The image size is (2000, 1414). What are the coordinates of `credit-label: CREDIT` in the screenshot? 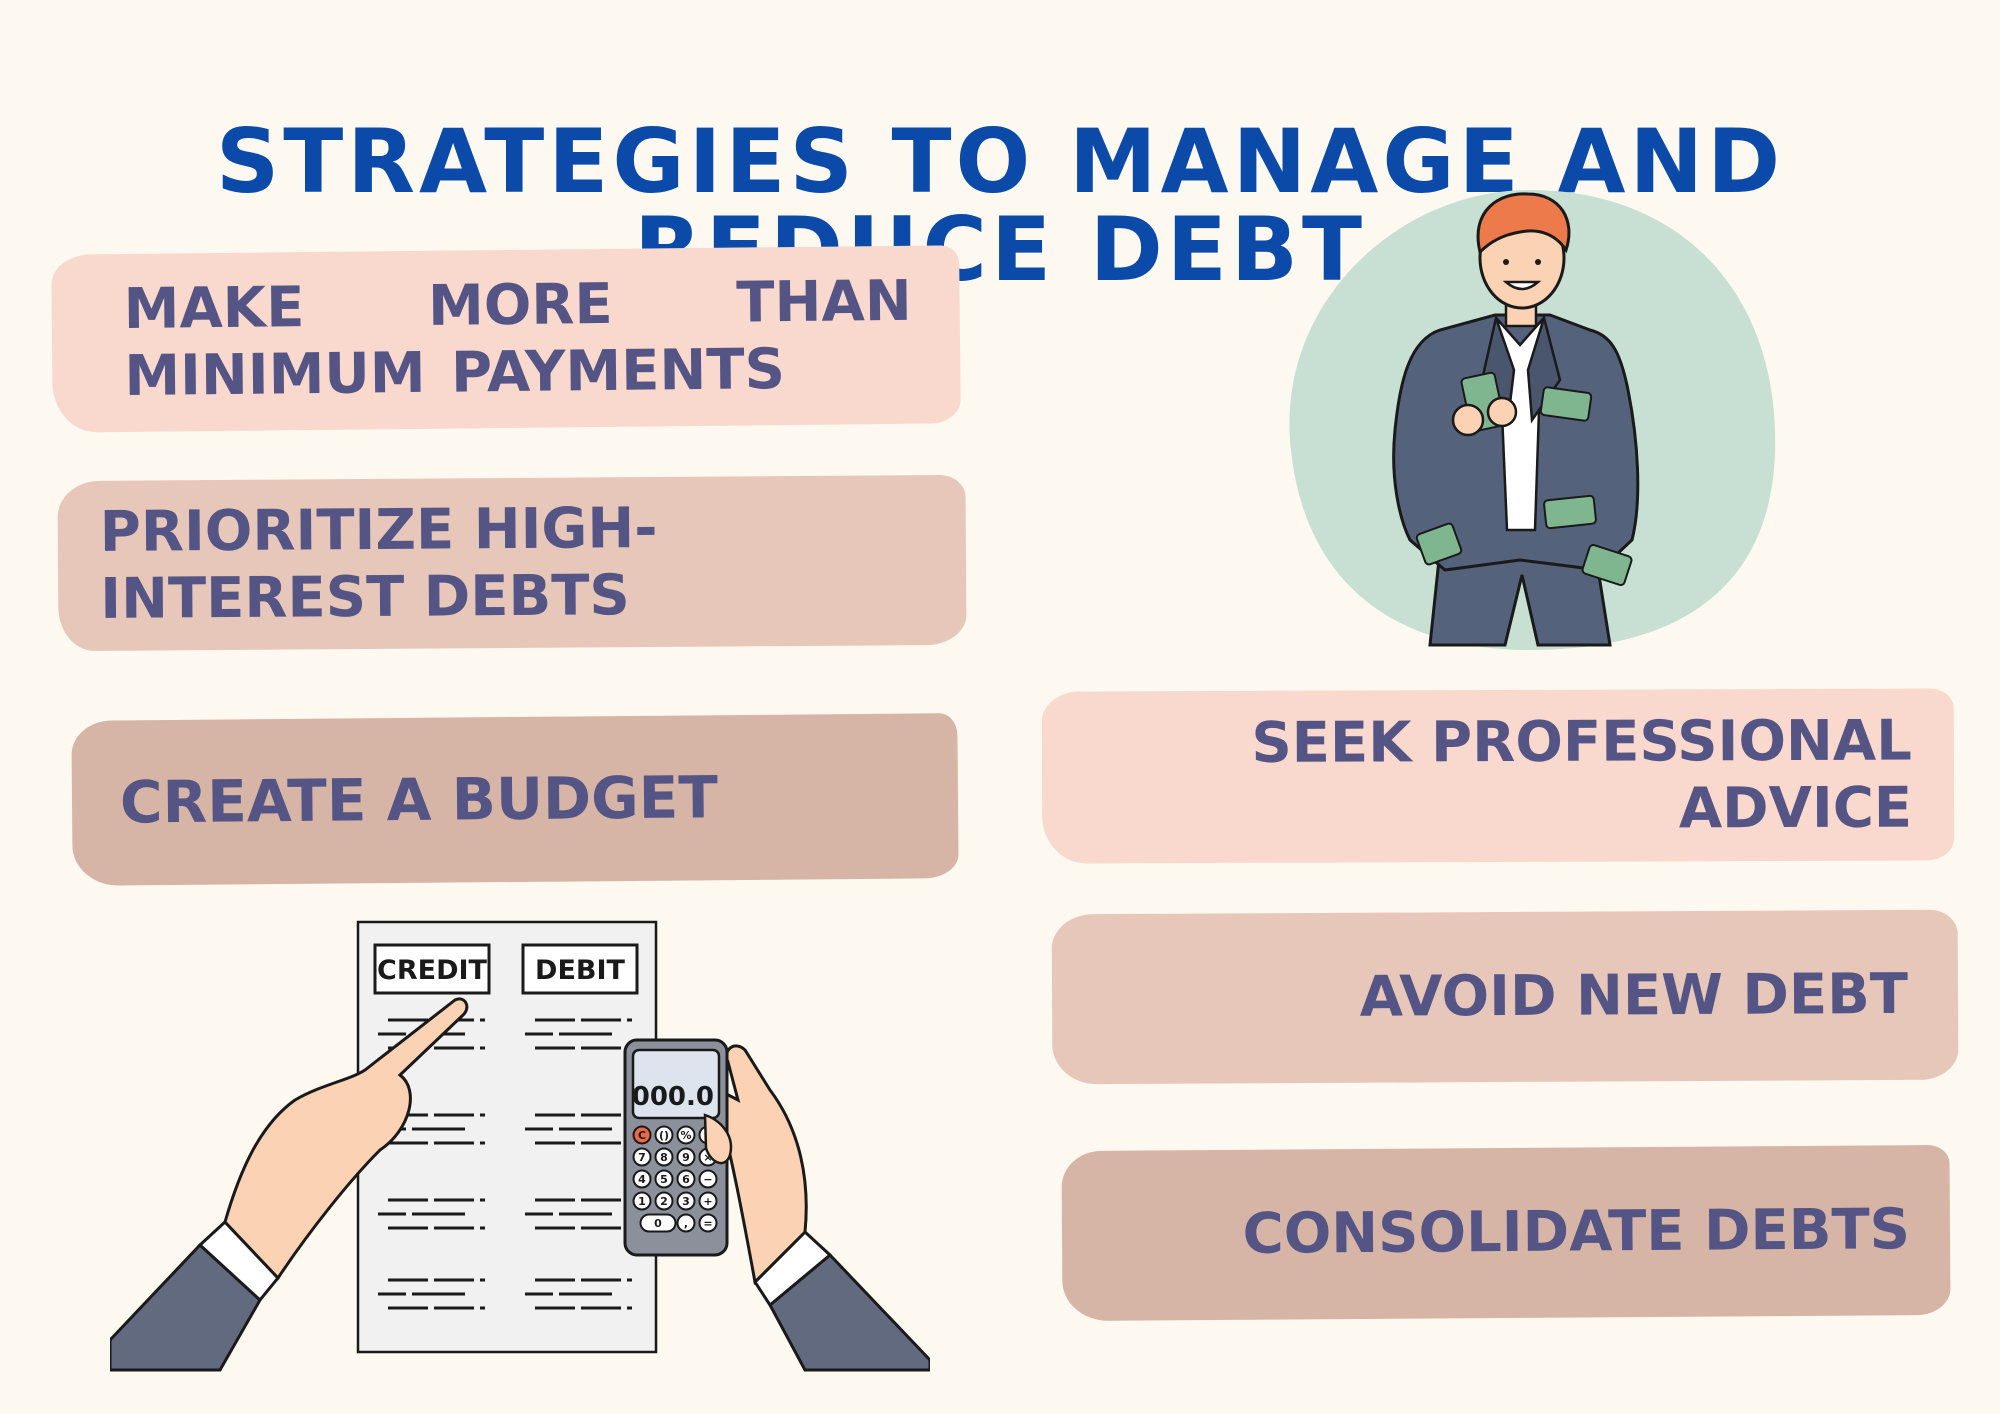 It's located at (432, 970).